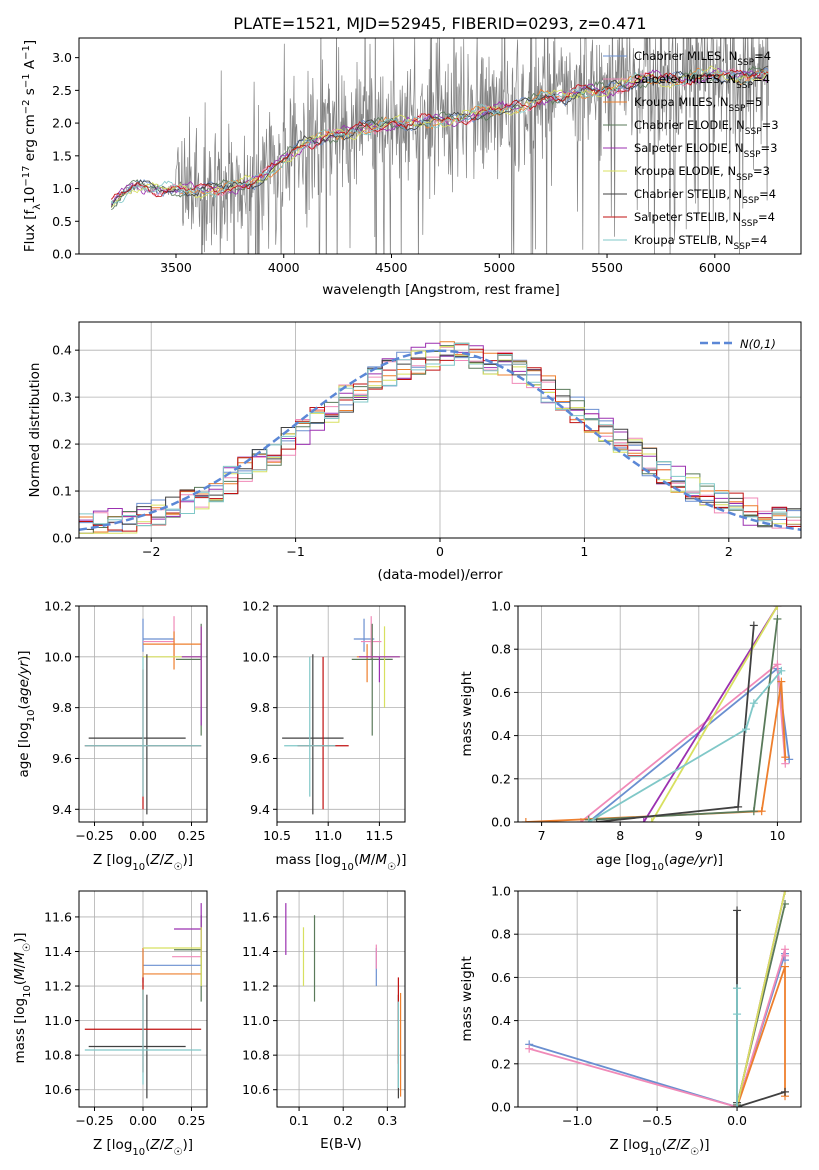 The width and height of the screenshot is (819, 1170). I want to click on y-tick-label: 2.5, so click(62, 90).